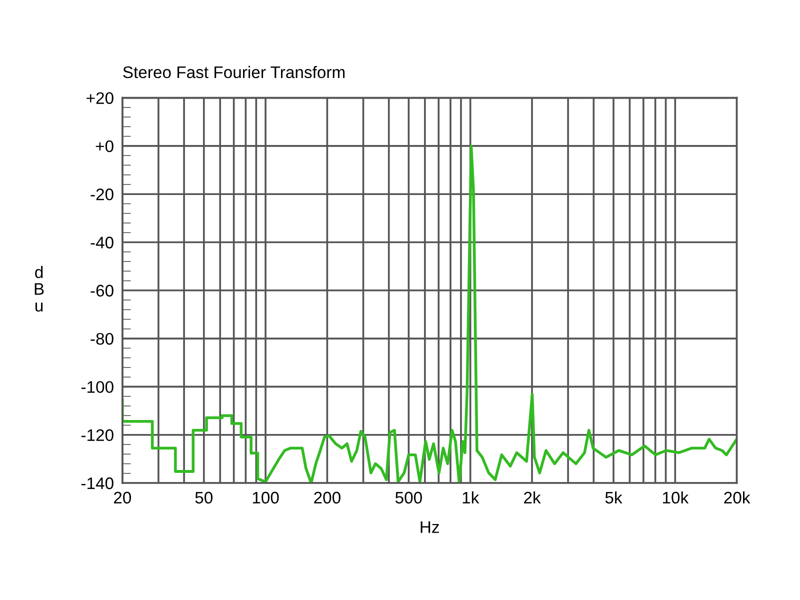 This screenshot has width=800, height=600. What do you see at coordinates (100, 98) in the screenshot?
I see `y-tick-label: +20` at bounding box center [100, 98].